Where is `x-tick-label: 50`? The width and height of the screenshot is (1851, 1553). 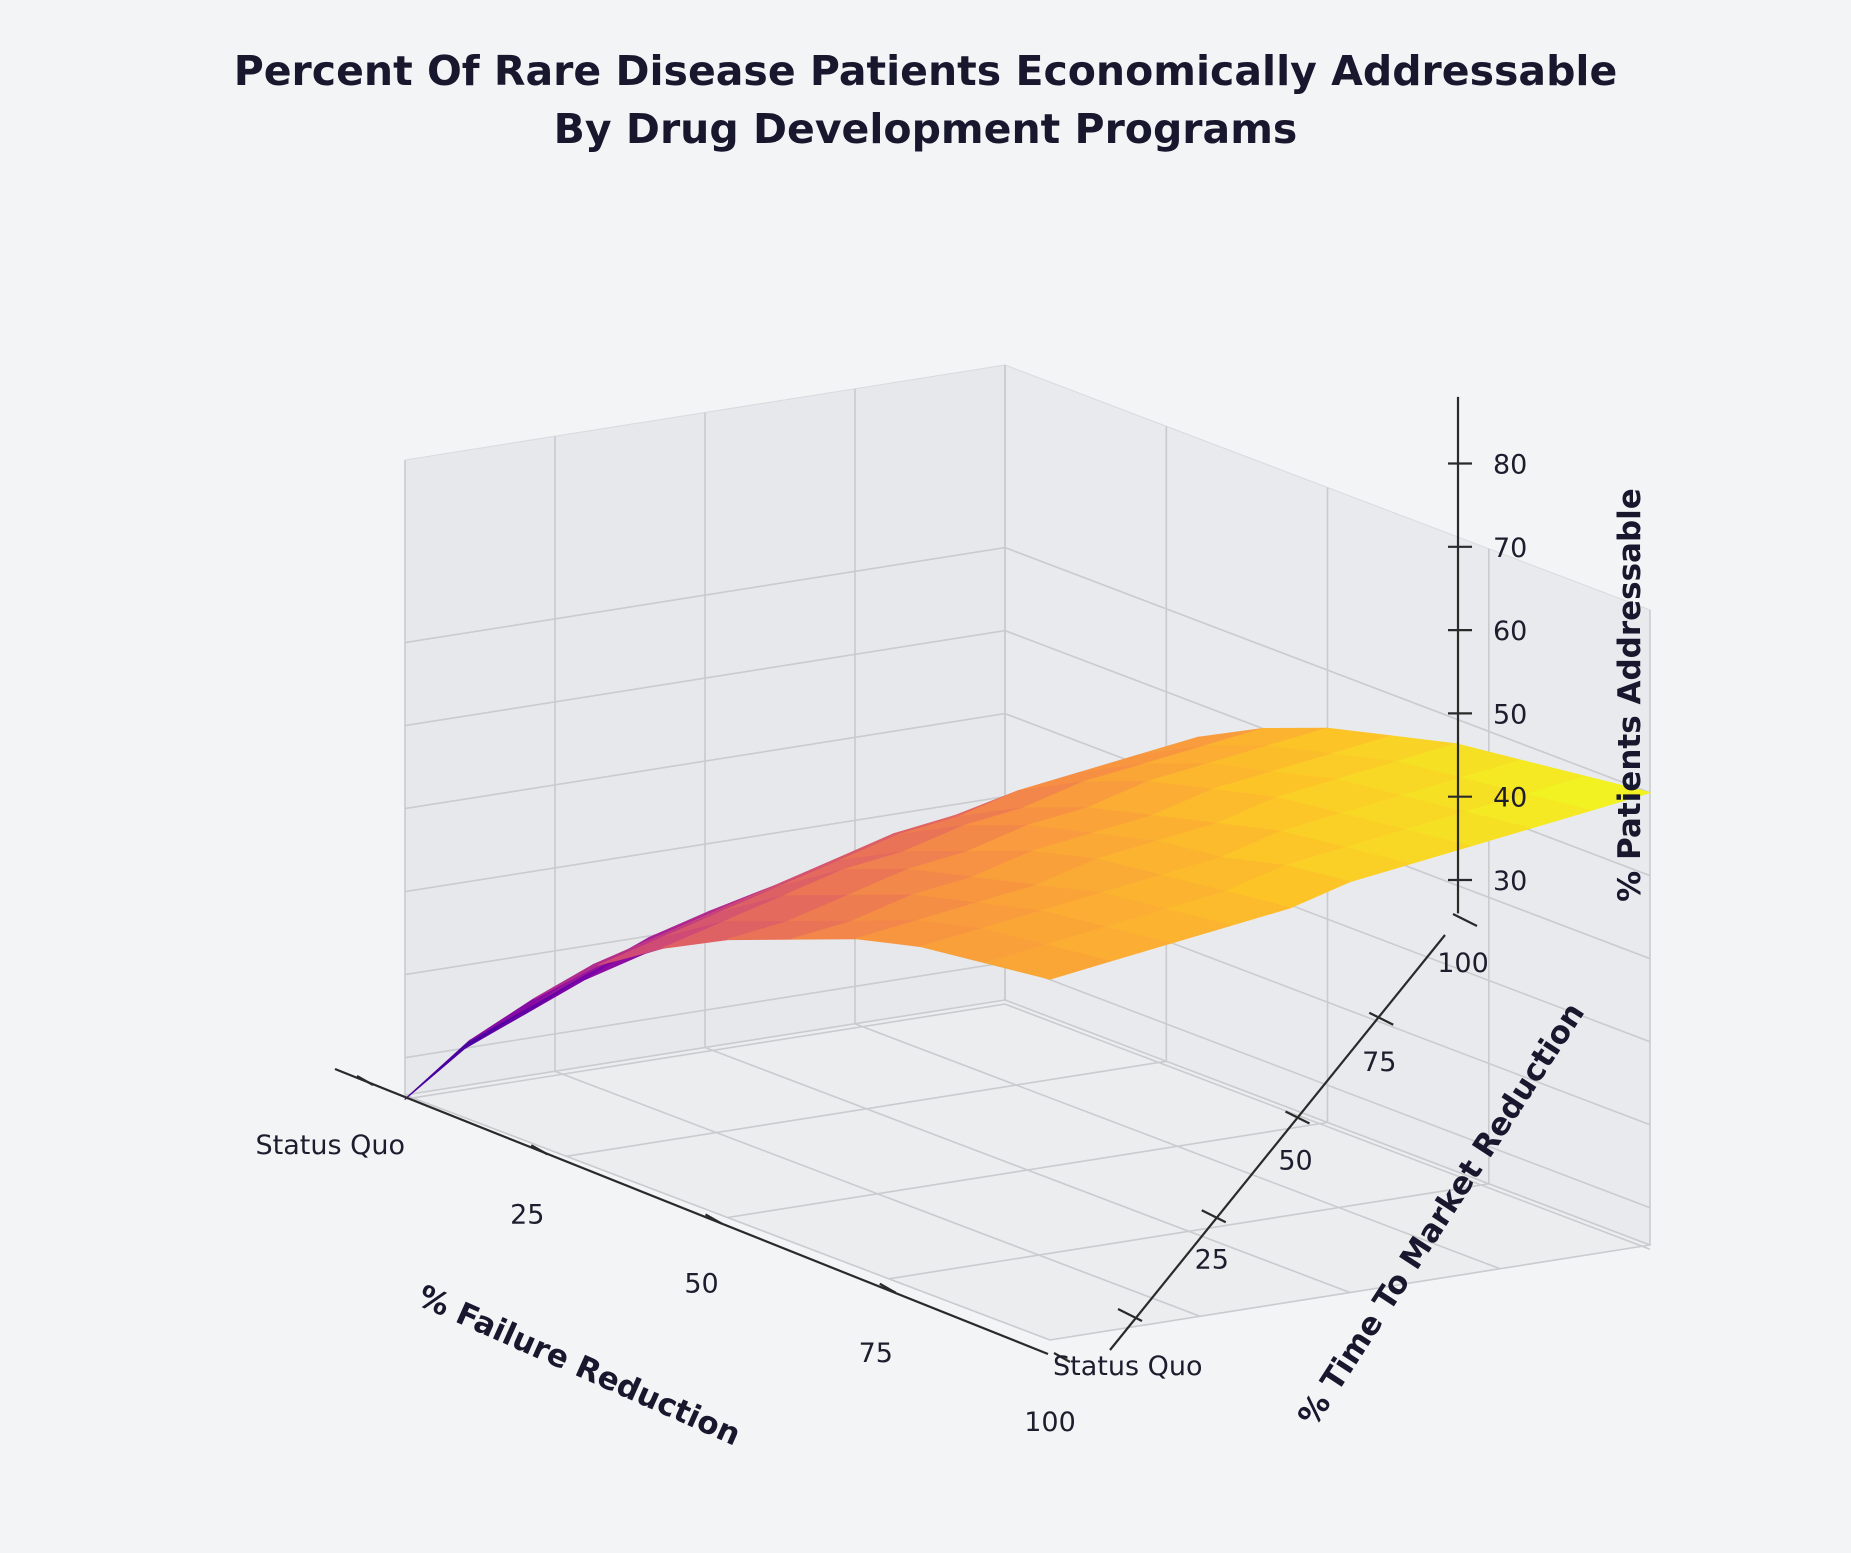 x-tick-label: 50 is located at coordinates (701, 1284).